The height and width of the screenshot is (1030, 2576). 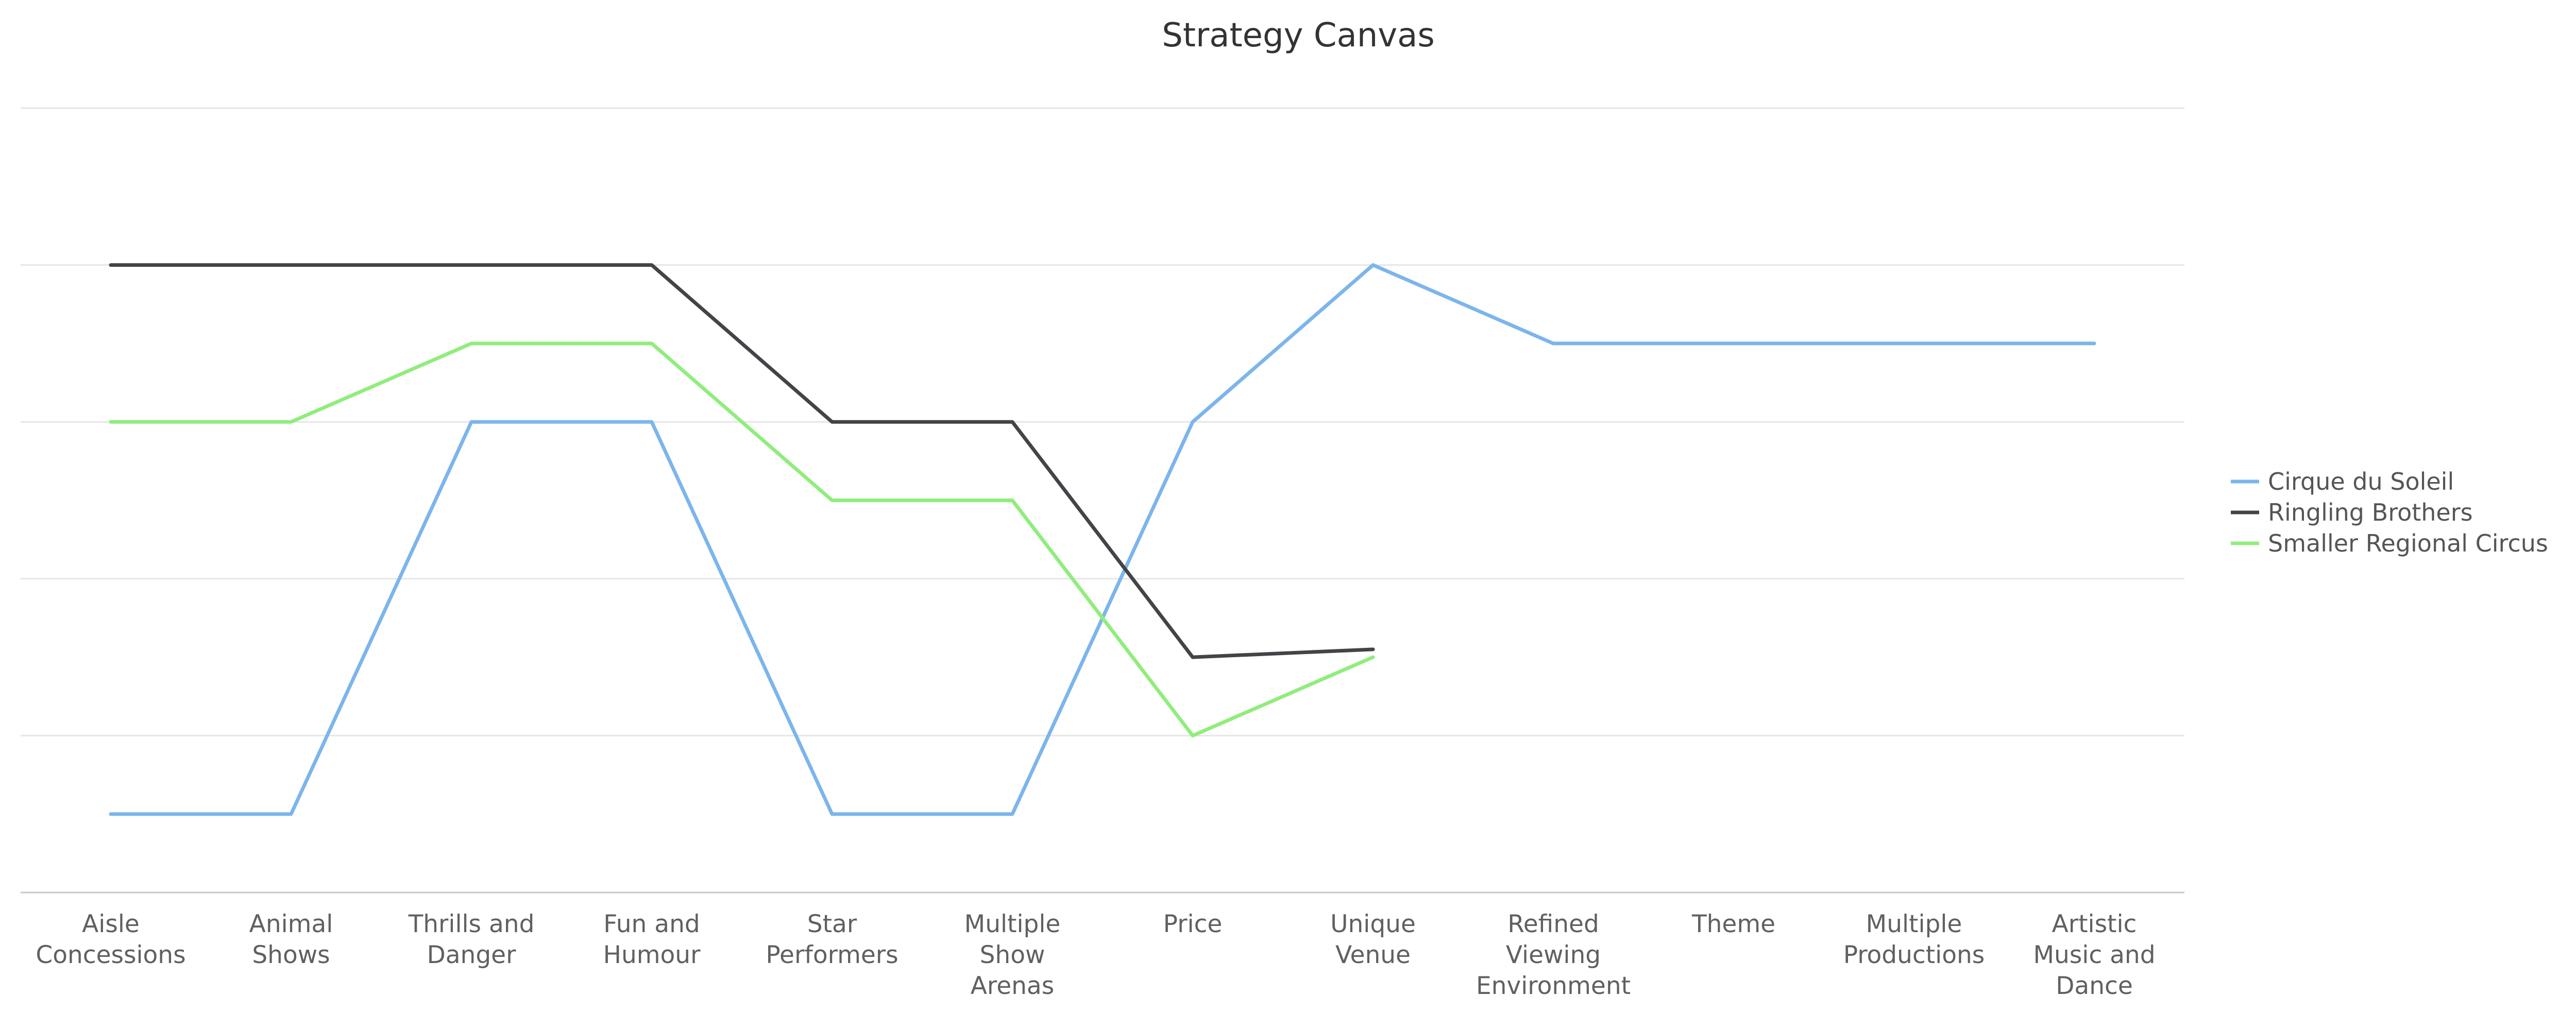 I want to click on x-tick-label-line: Productions, so click(x=1914, y=955).